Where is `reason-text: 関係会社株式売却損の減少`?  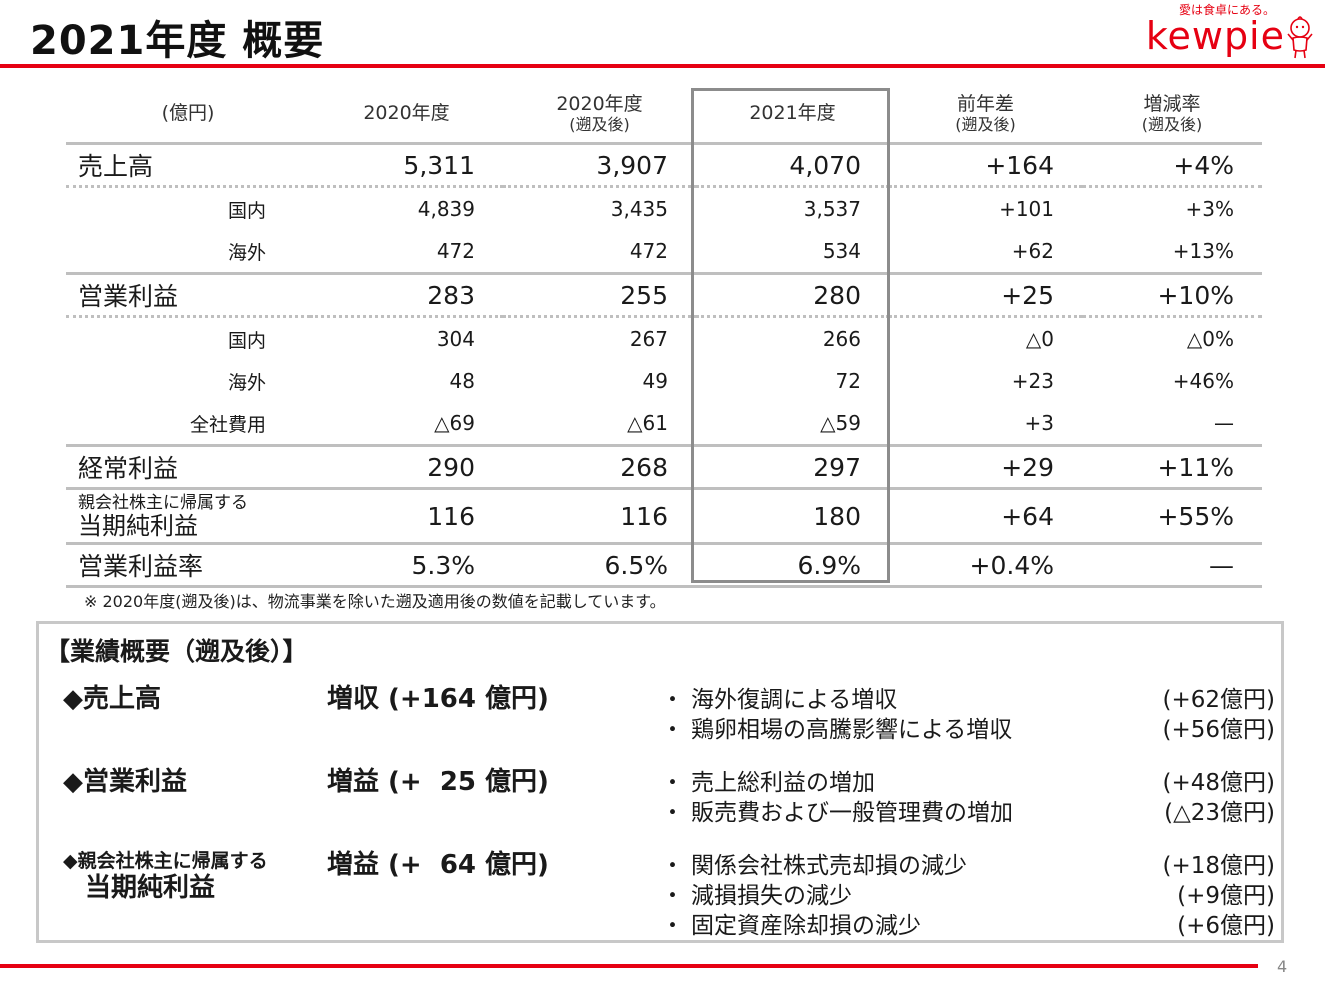 reason-text: 関係会社株式売却損の減少 is located at coordinates (829, 866).